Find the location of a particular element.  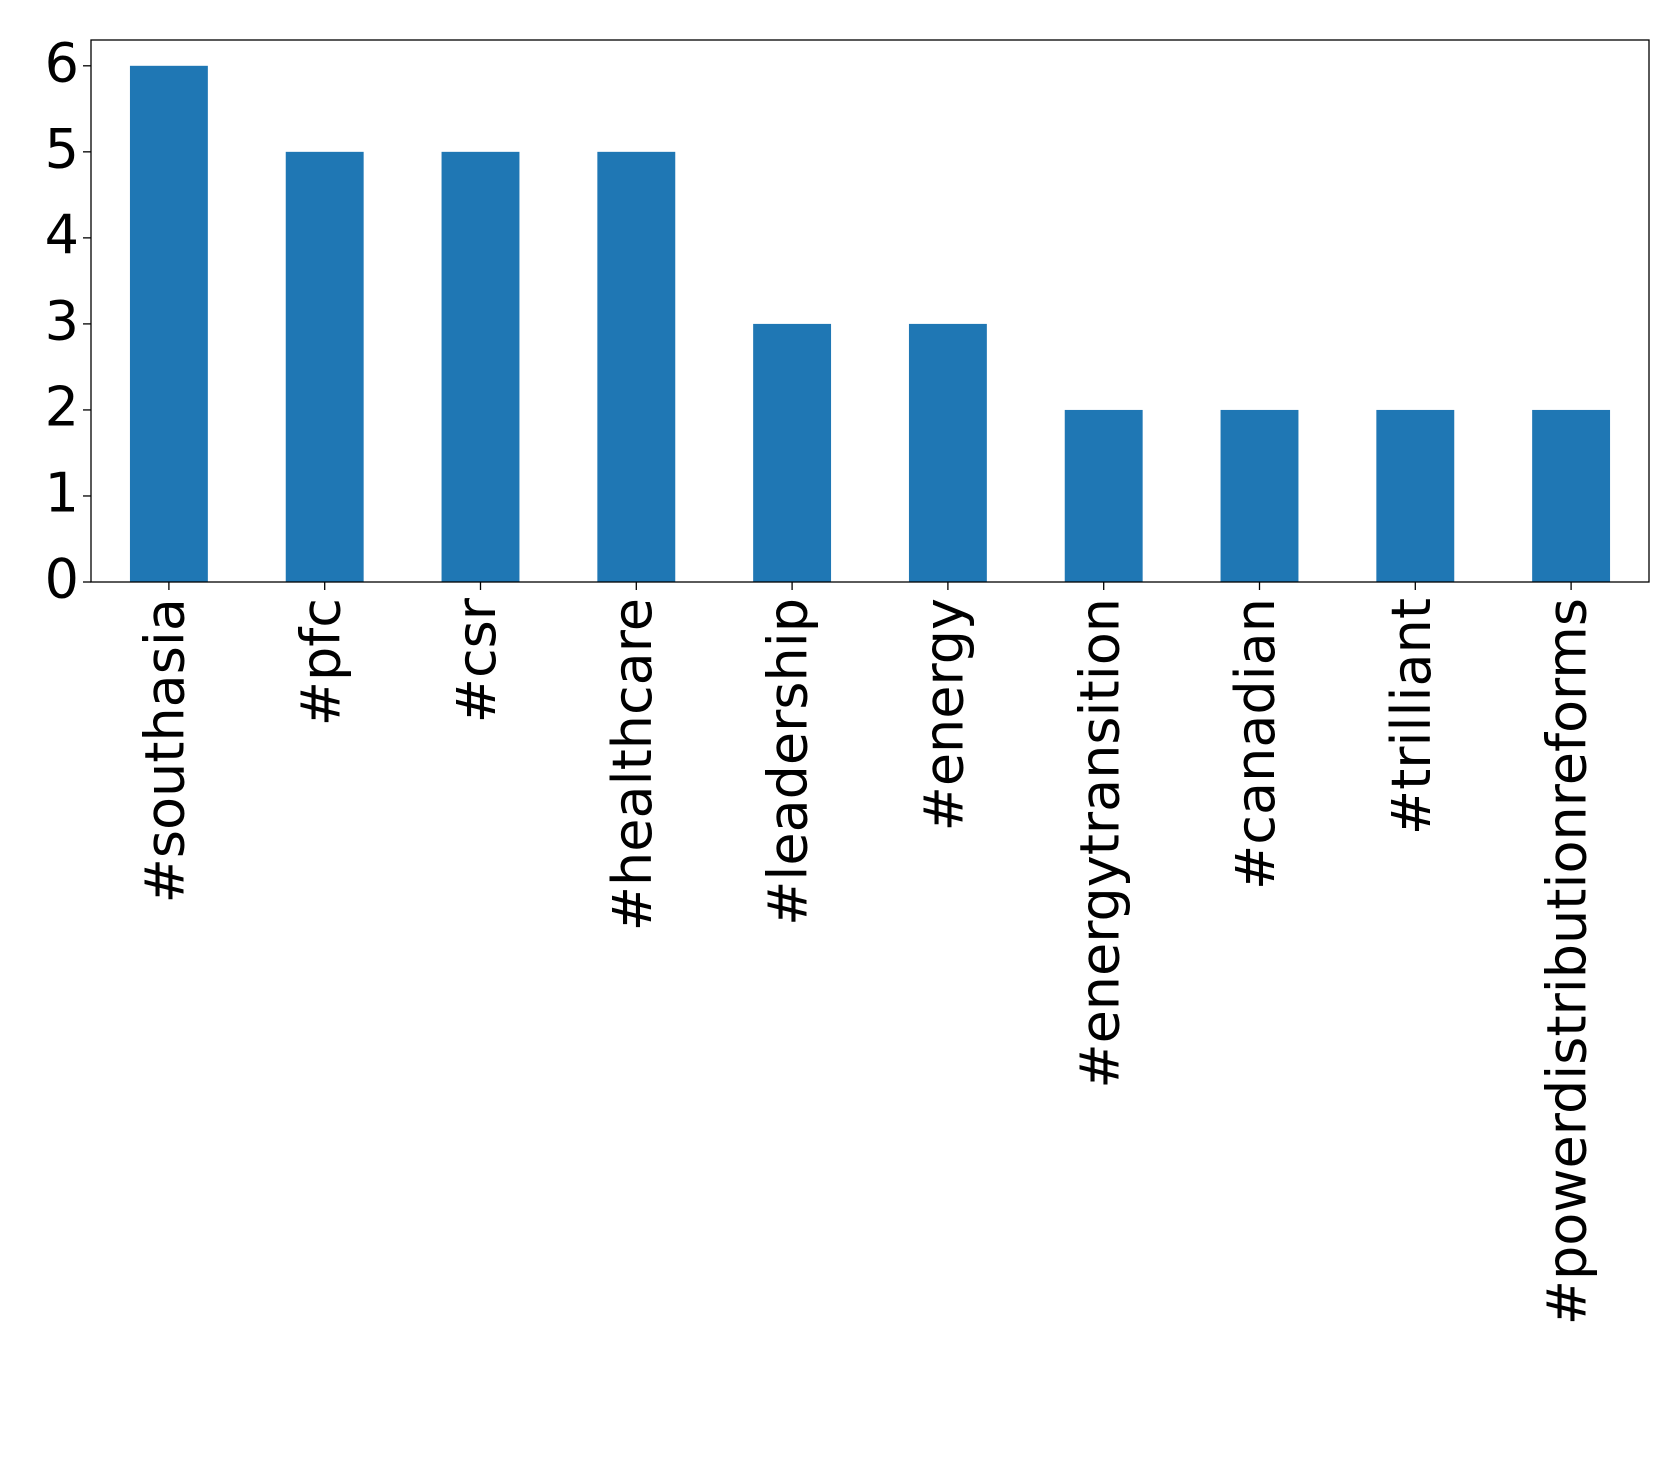

x-tick-label: #southasia is located at coordinates (165, 750).